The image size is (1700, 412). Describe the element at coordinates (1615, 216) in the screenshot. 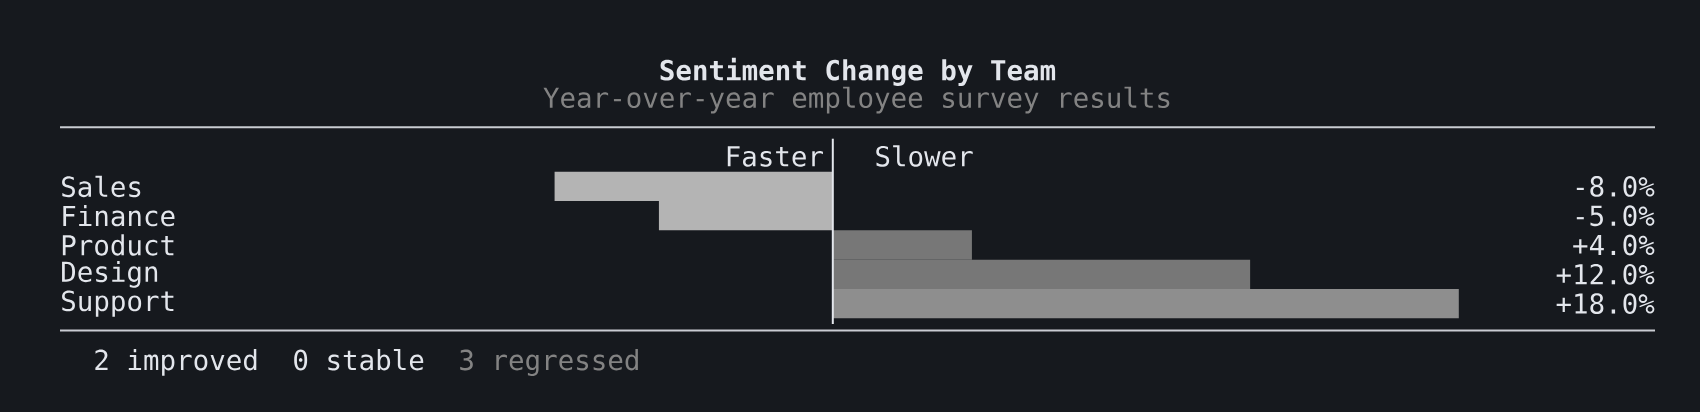

I see `data-label: -5.0%` at that location.